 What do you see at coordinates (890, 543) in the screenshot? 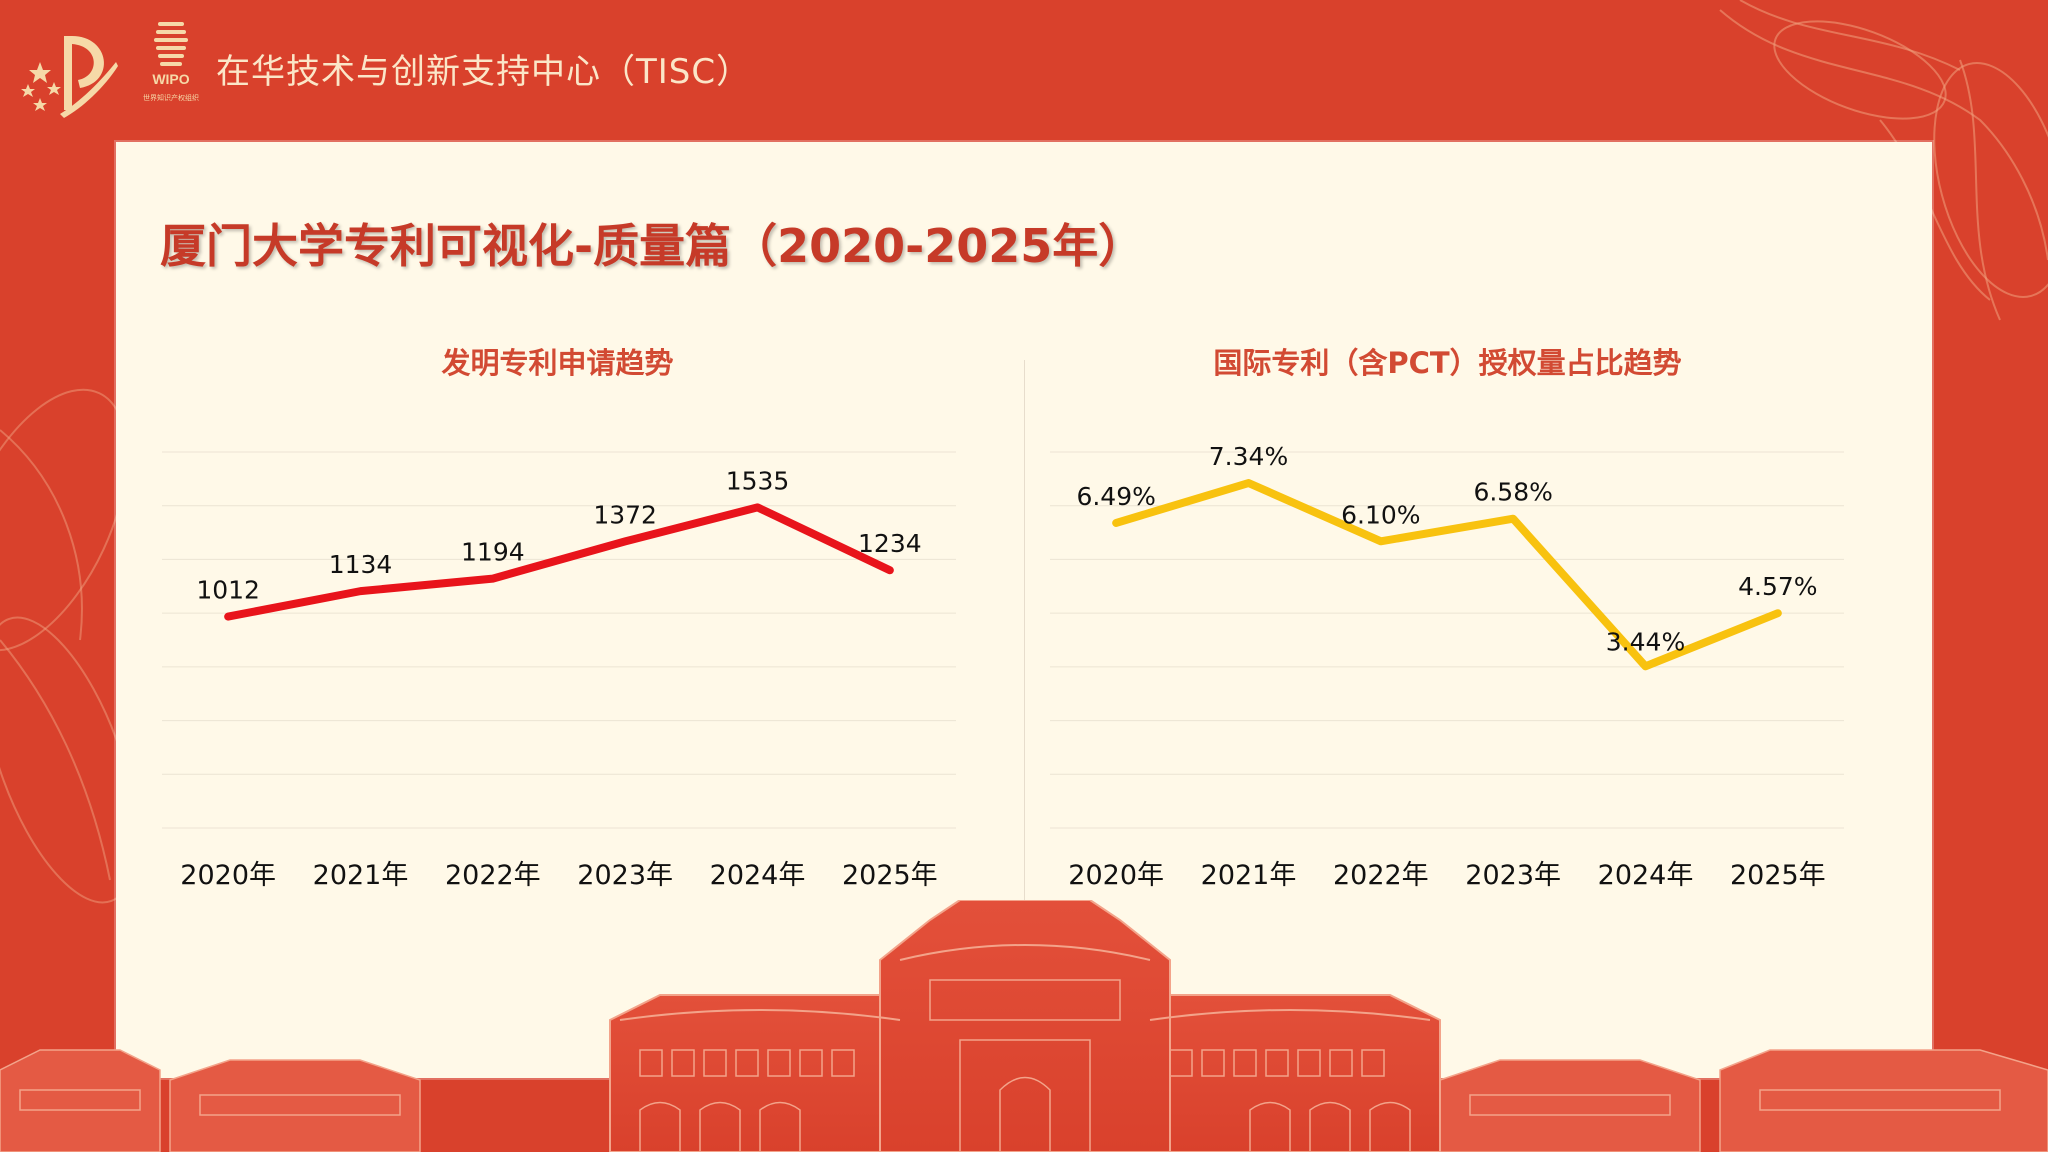
I see `data-label: 1234` at bounding box center [890, 543].